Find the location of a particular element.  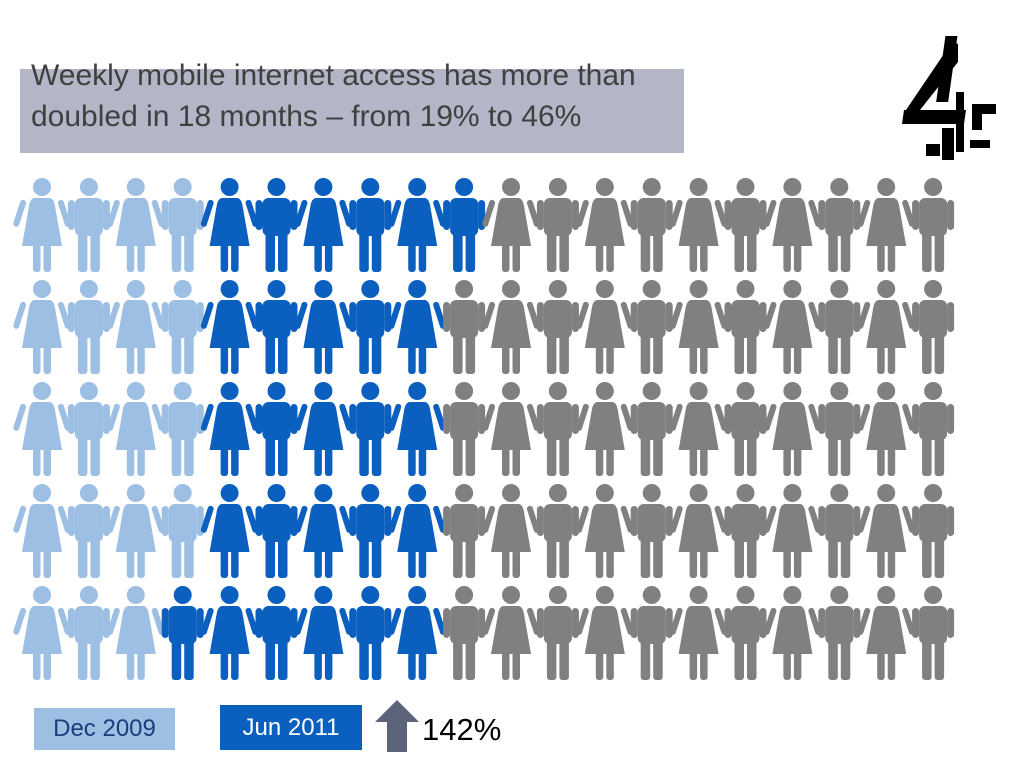

legend-dec-2009: Dec 2009 is located at coordinates (104, 729).